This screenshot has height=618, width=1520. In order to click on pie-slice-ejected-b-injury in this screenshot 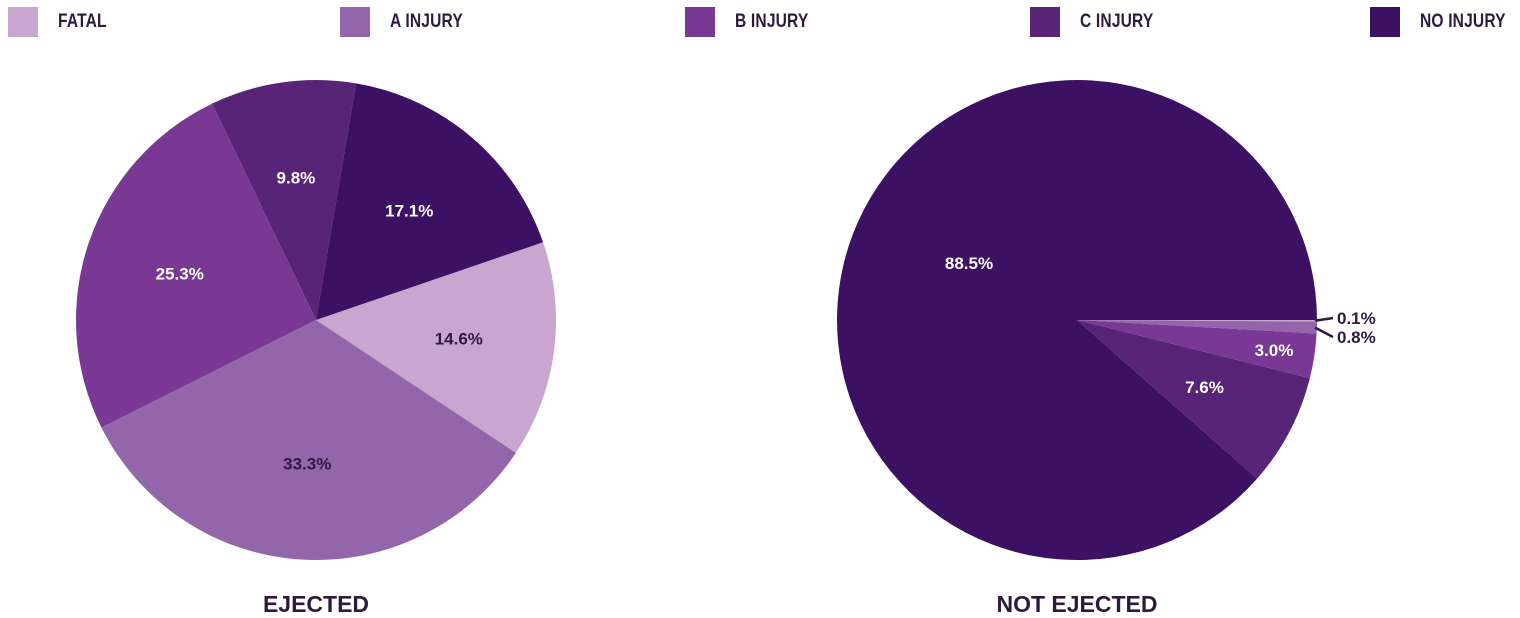, I will do `click(196, 265)`.